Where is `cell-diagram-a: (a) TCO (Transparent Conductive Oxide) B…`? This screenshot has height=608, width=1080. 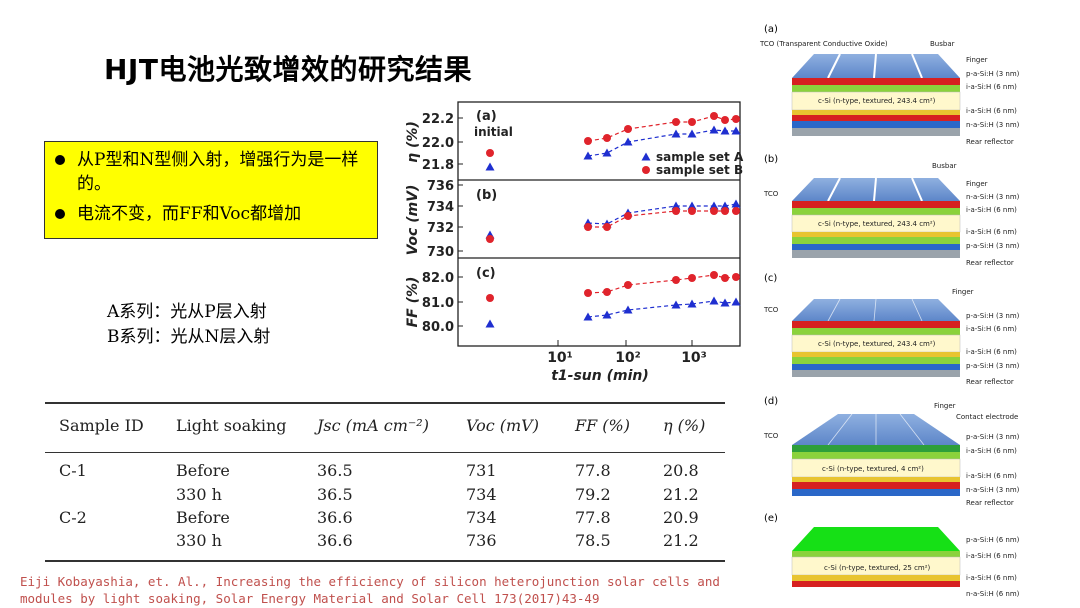
cell-diagram-a: (a) TCO (Transparent Conductive Oxide) B… is located at coordinates (889, 85).